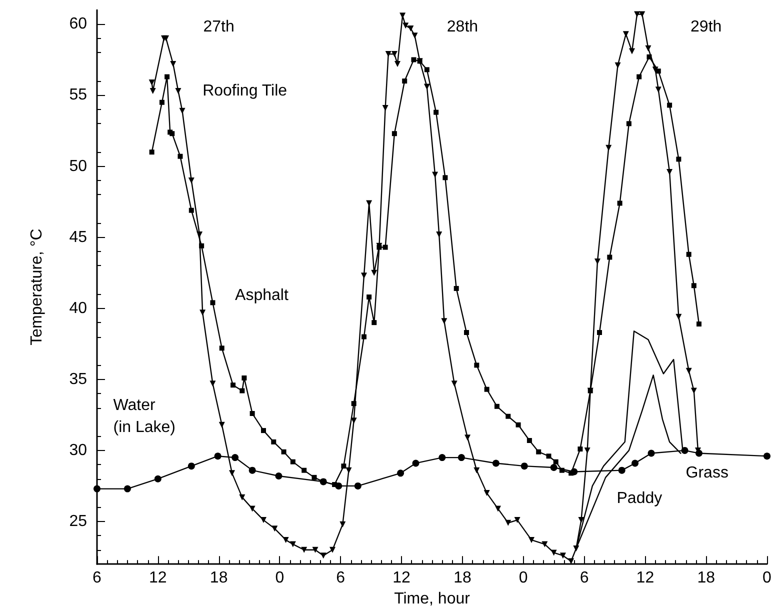 The height and width of the screenshot is (612, 777). I want to click on series-label: Asphalt, so click(262, 295).